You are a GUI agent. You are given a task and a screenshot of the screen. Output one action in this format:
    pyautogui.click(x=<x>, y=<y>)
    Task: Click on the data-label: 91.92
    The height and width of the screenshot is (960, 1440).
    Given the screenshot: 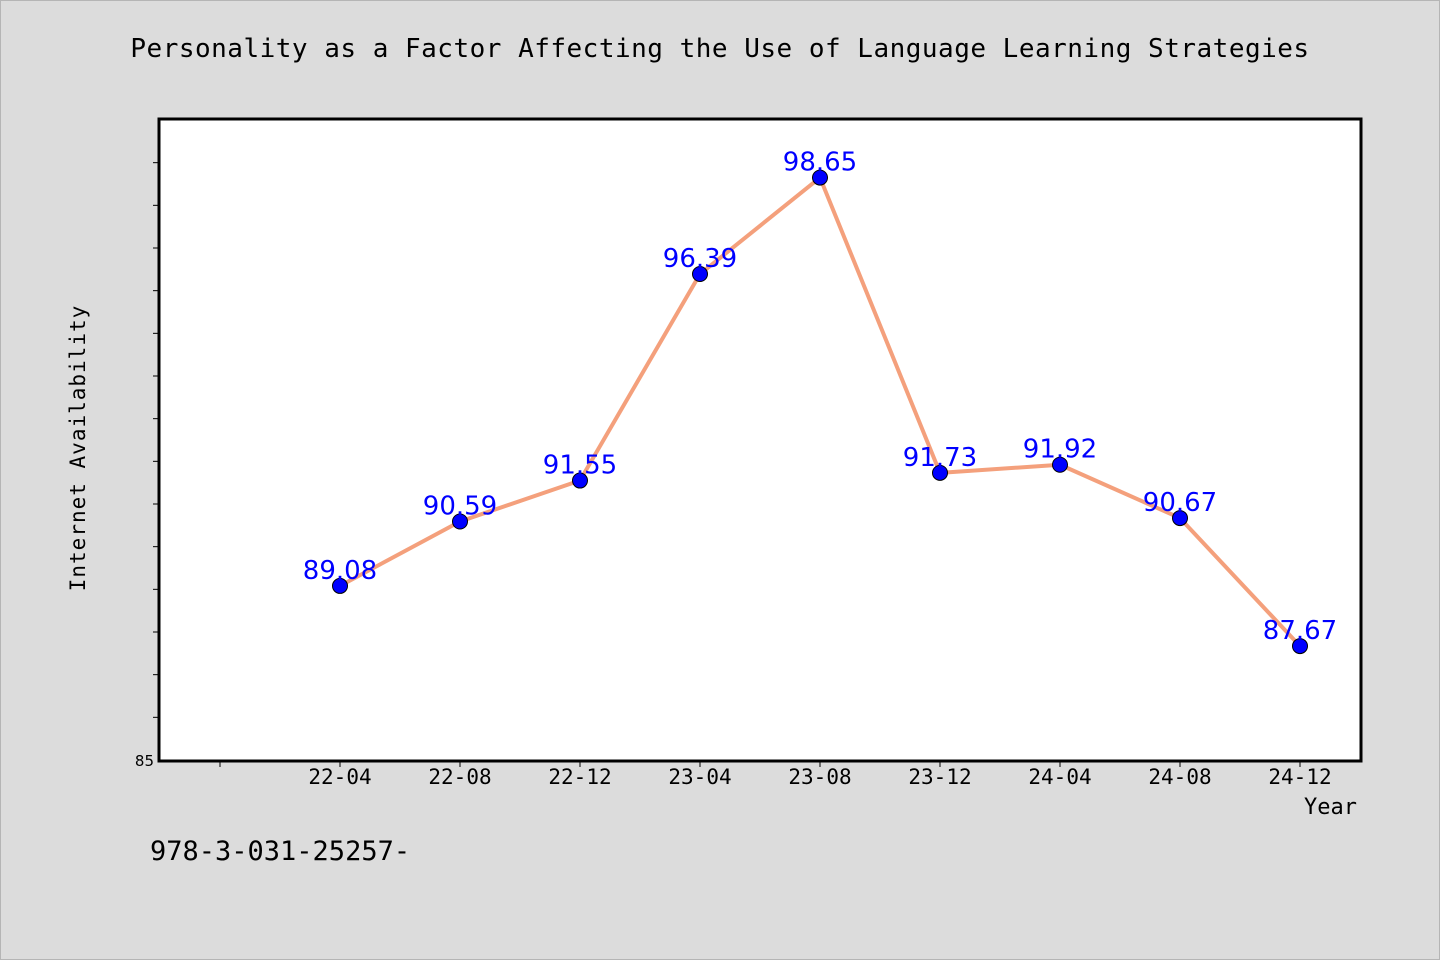 What is the action you would take?
    pyautogui.click(x=1060, y=450)
    